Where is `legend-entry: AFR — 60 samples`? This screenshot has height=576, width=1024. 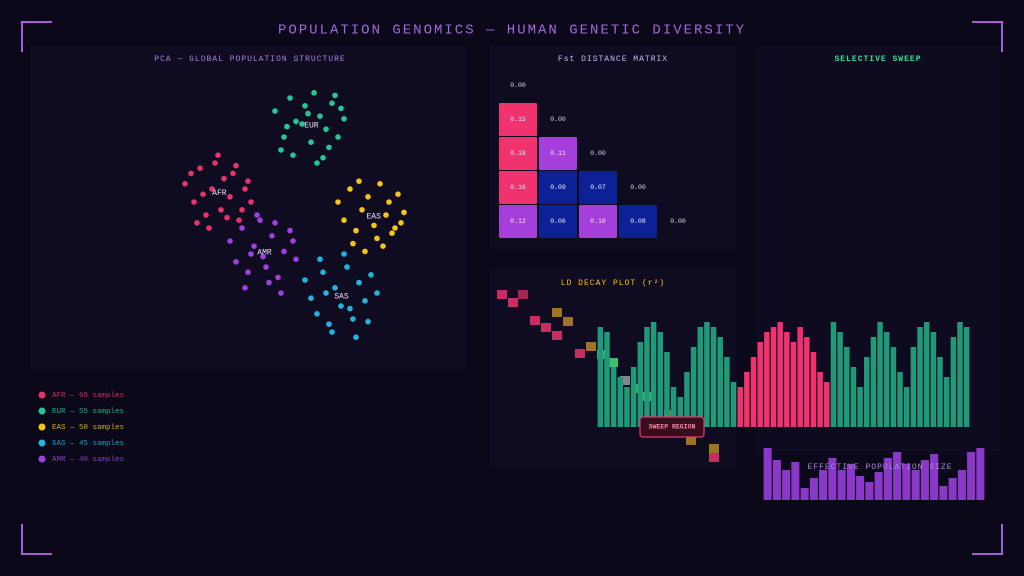
legend-entry: AFR — 60 samples is located at coordinates (88, 396).